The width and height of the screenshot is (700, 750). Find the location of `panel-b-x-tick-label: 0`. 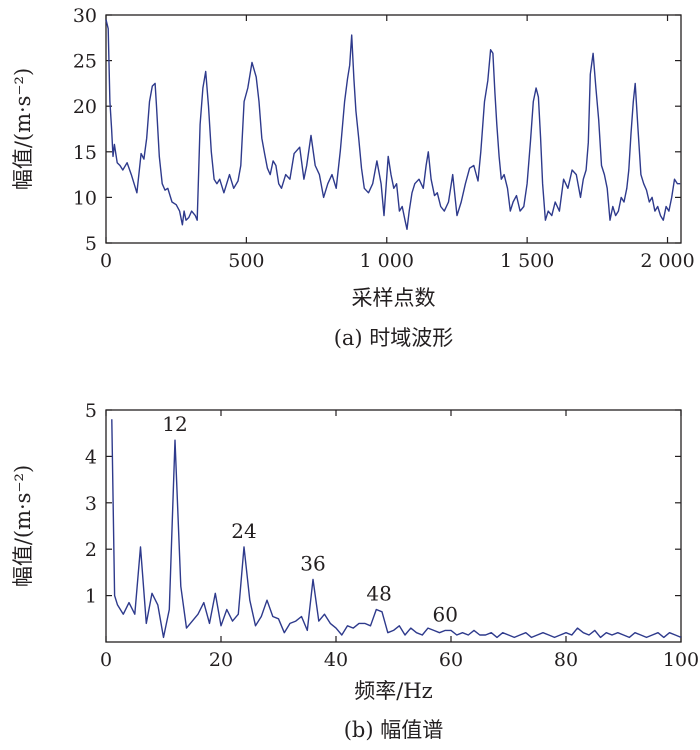

panel-b-x-tick-label: 0 is located at coordinates (106, 660).